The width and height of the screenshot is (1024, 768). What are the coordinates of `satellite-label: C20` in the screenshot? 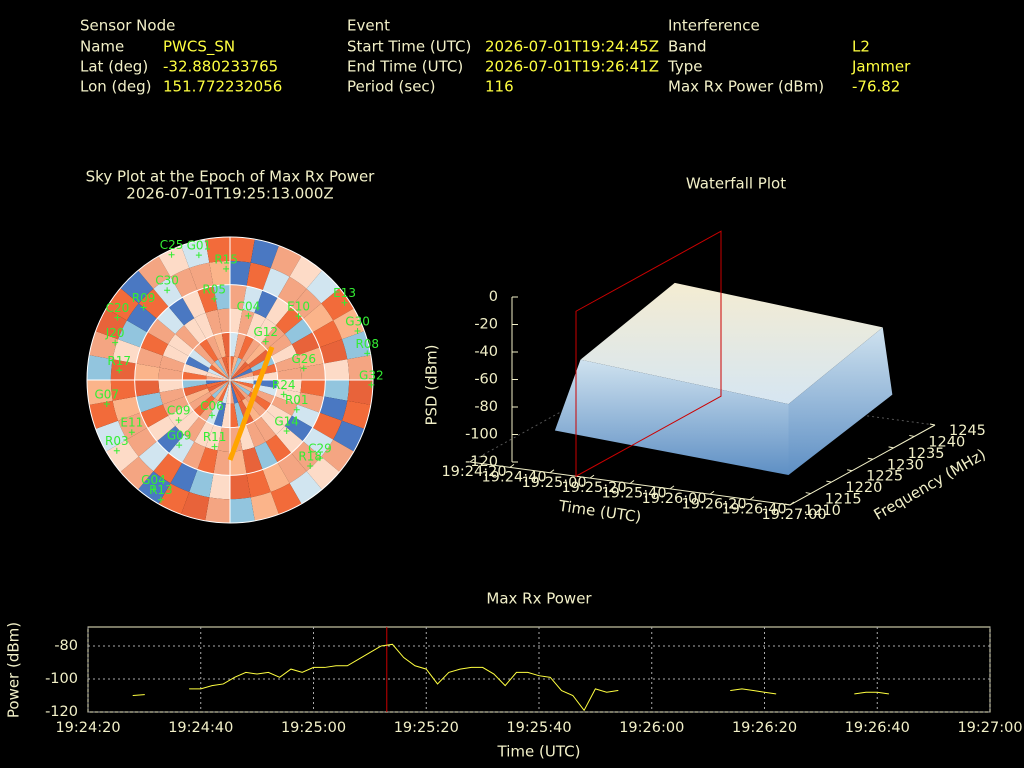 It's located at (118, 308).